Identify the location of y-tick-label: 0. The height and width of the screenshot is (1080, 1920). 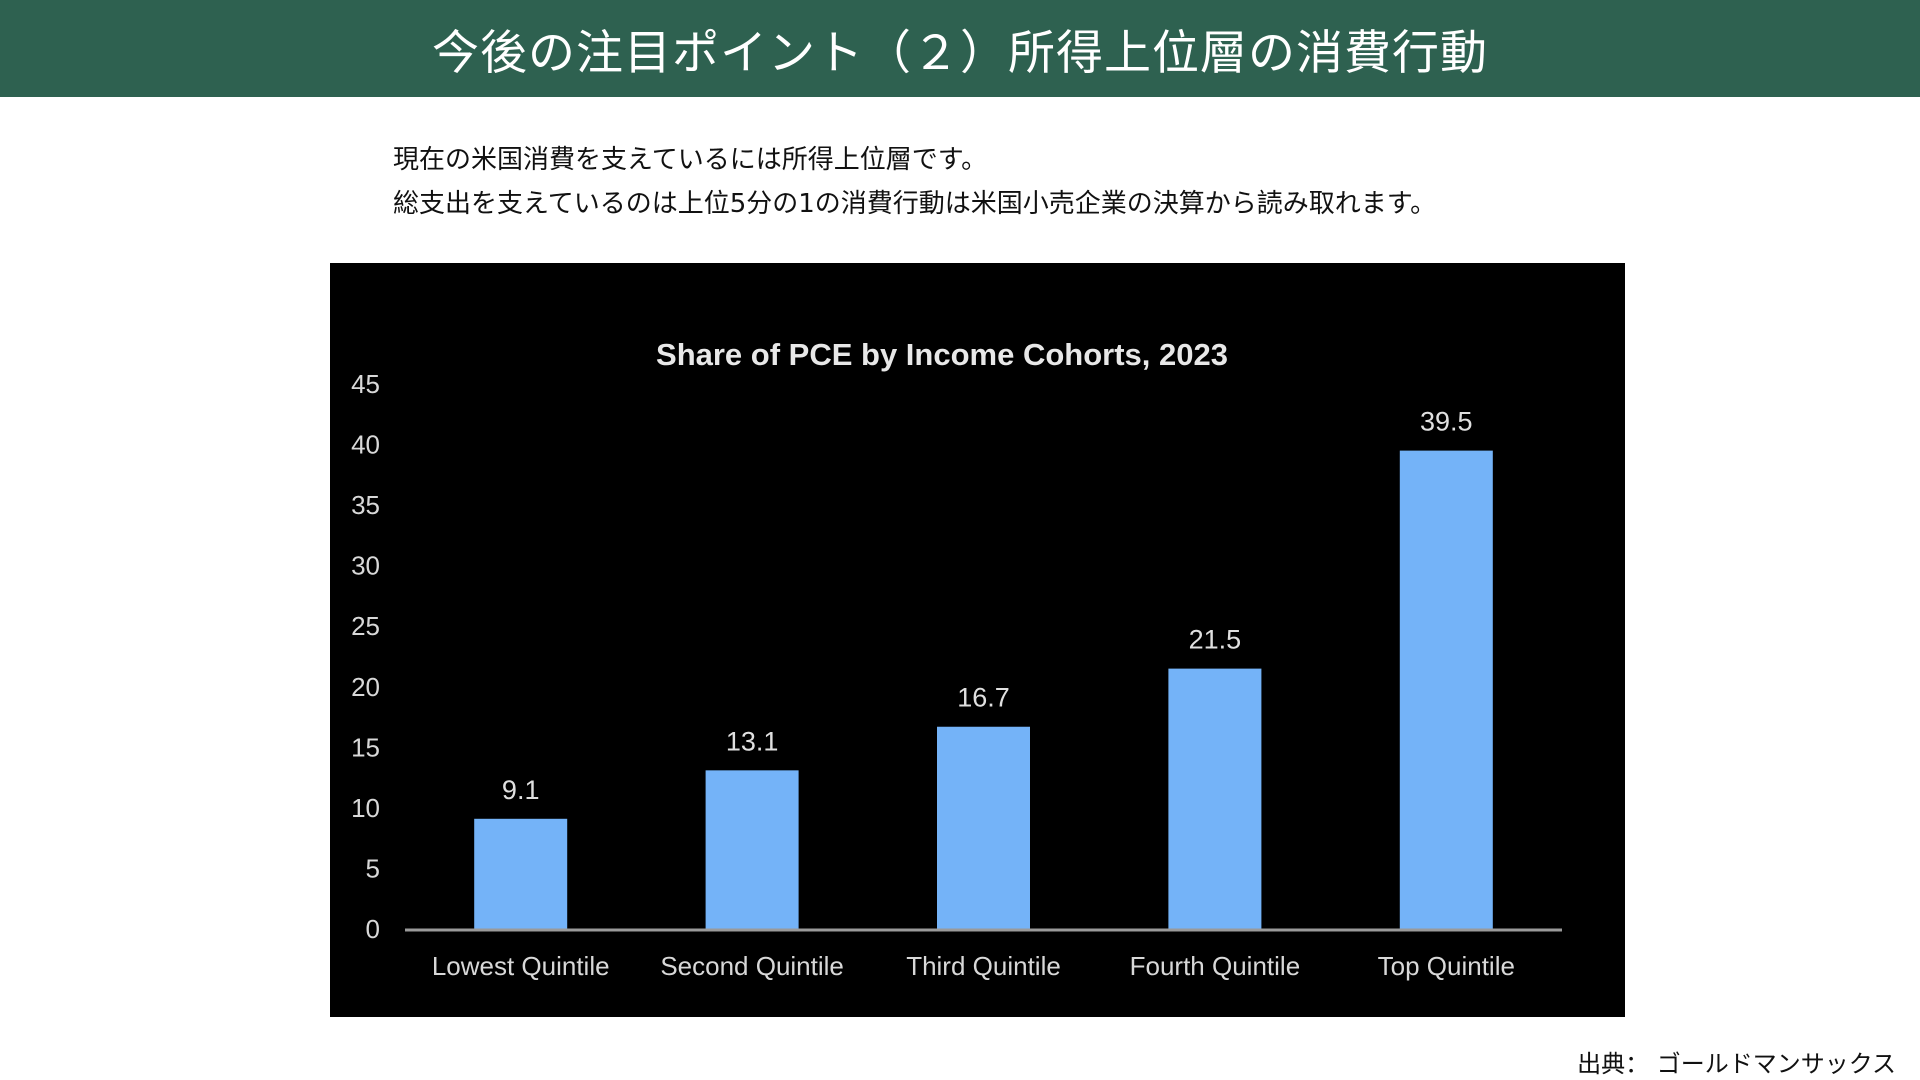
(373, 929).